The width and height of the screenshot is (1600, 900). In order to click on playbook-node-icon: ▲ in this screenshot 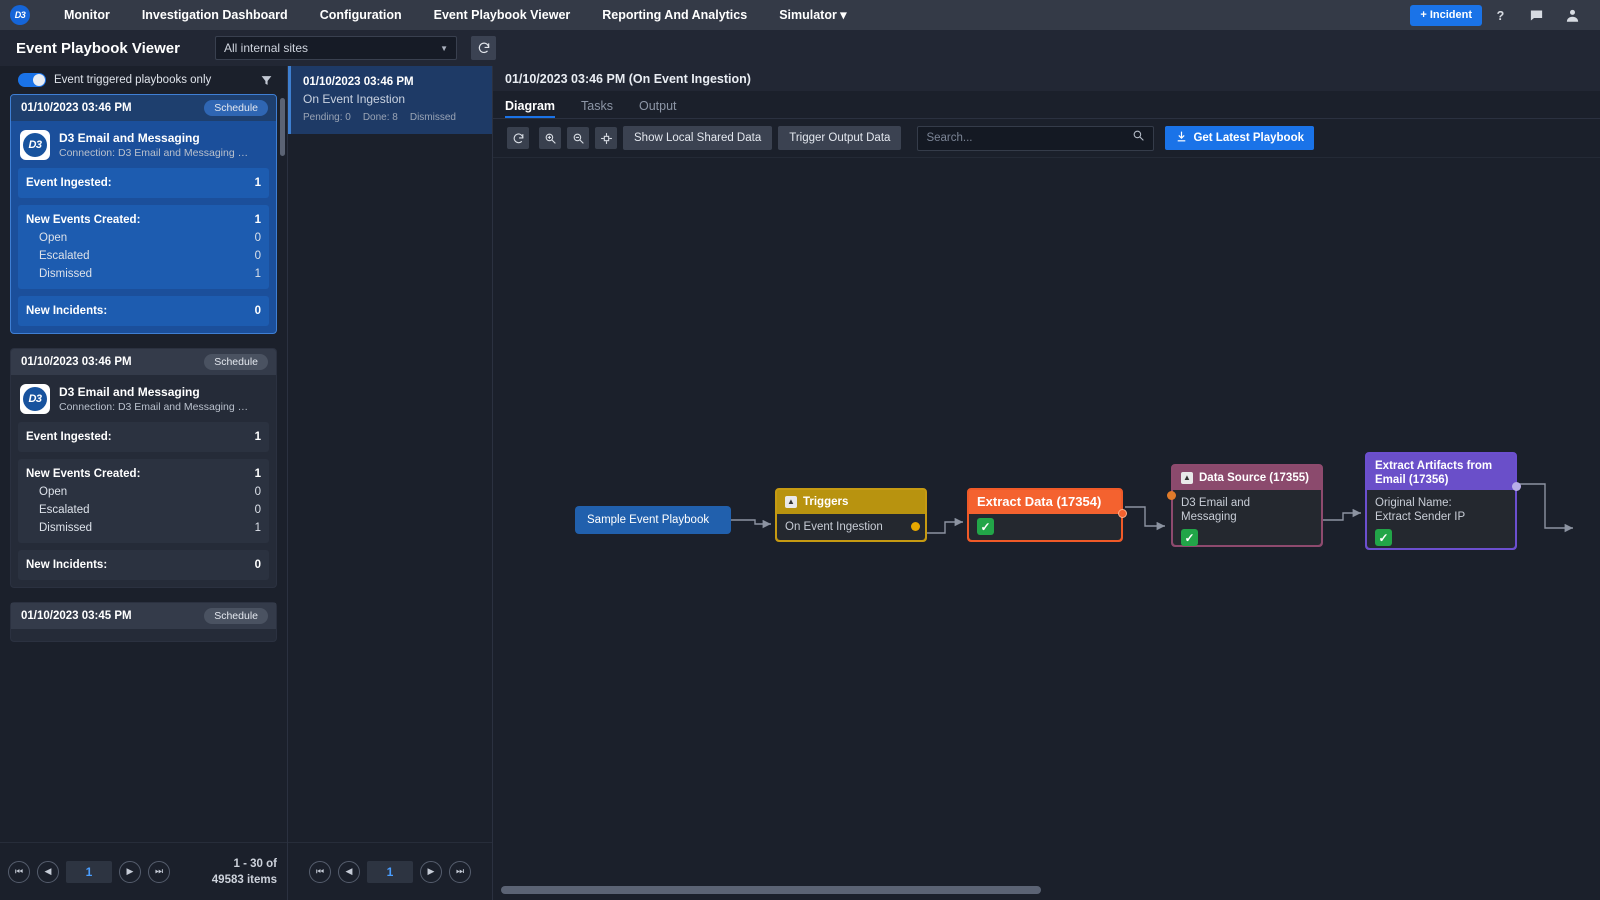, I will do `click(791, 502)`.